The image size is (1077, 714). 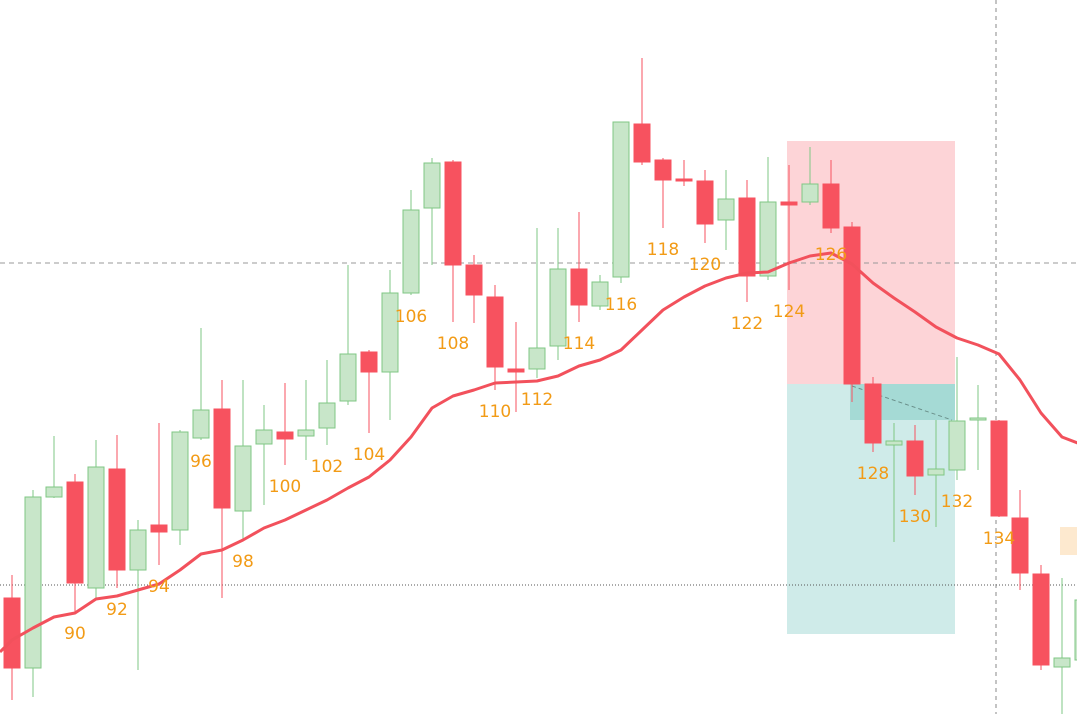 What do you see at coordinates (369, 455) in the screenshot?
I see `bar-label: 104` at bounding box center [369, 455].